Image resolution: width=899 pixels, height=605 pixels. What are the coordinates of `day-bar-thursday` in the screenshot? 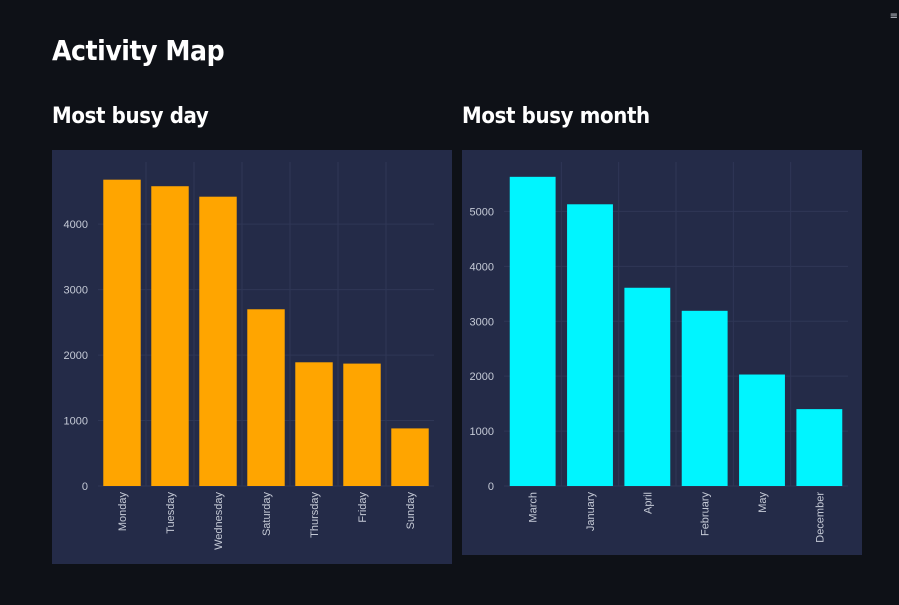 It's located at (314, 424).